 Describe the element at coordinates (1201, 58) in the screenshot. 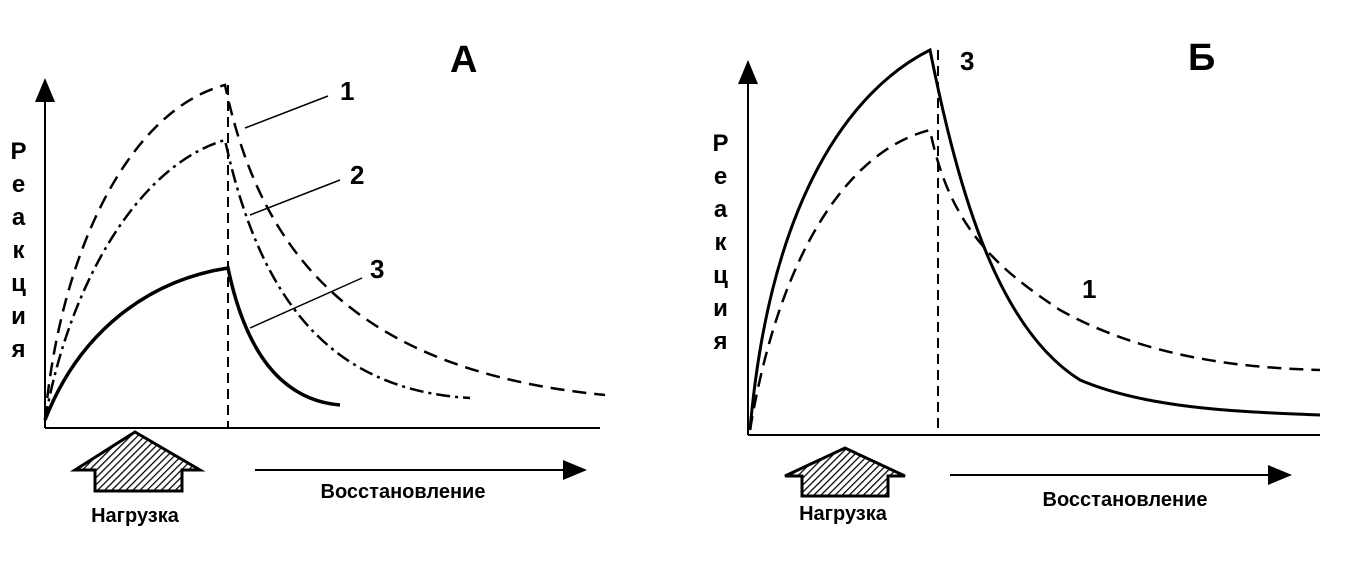

I see `panel-label: Б` at that location.